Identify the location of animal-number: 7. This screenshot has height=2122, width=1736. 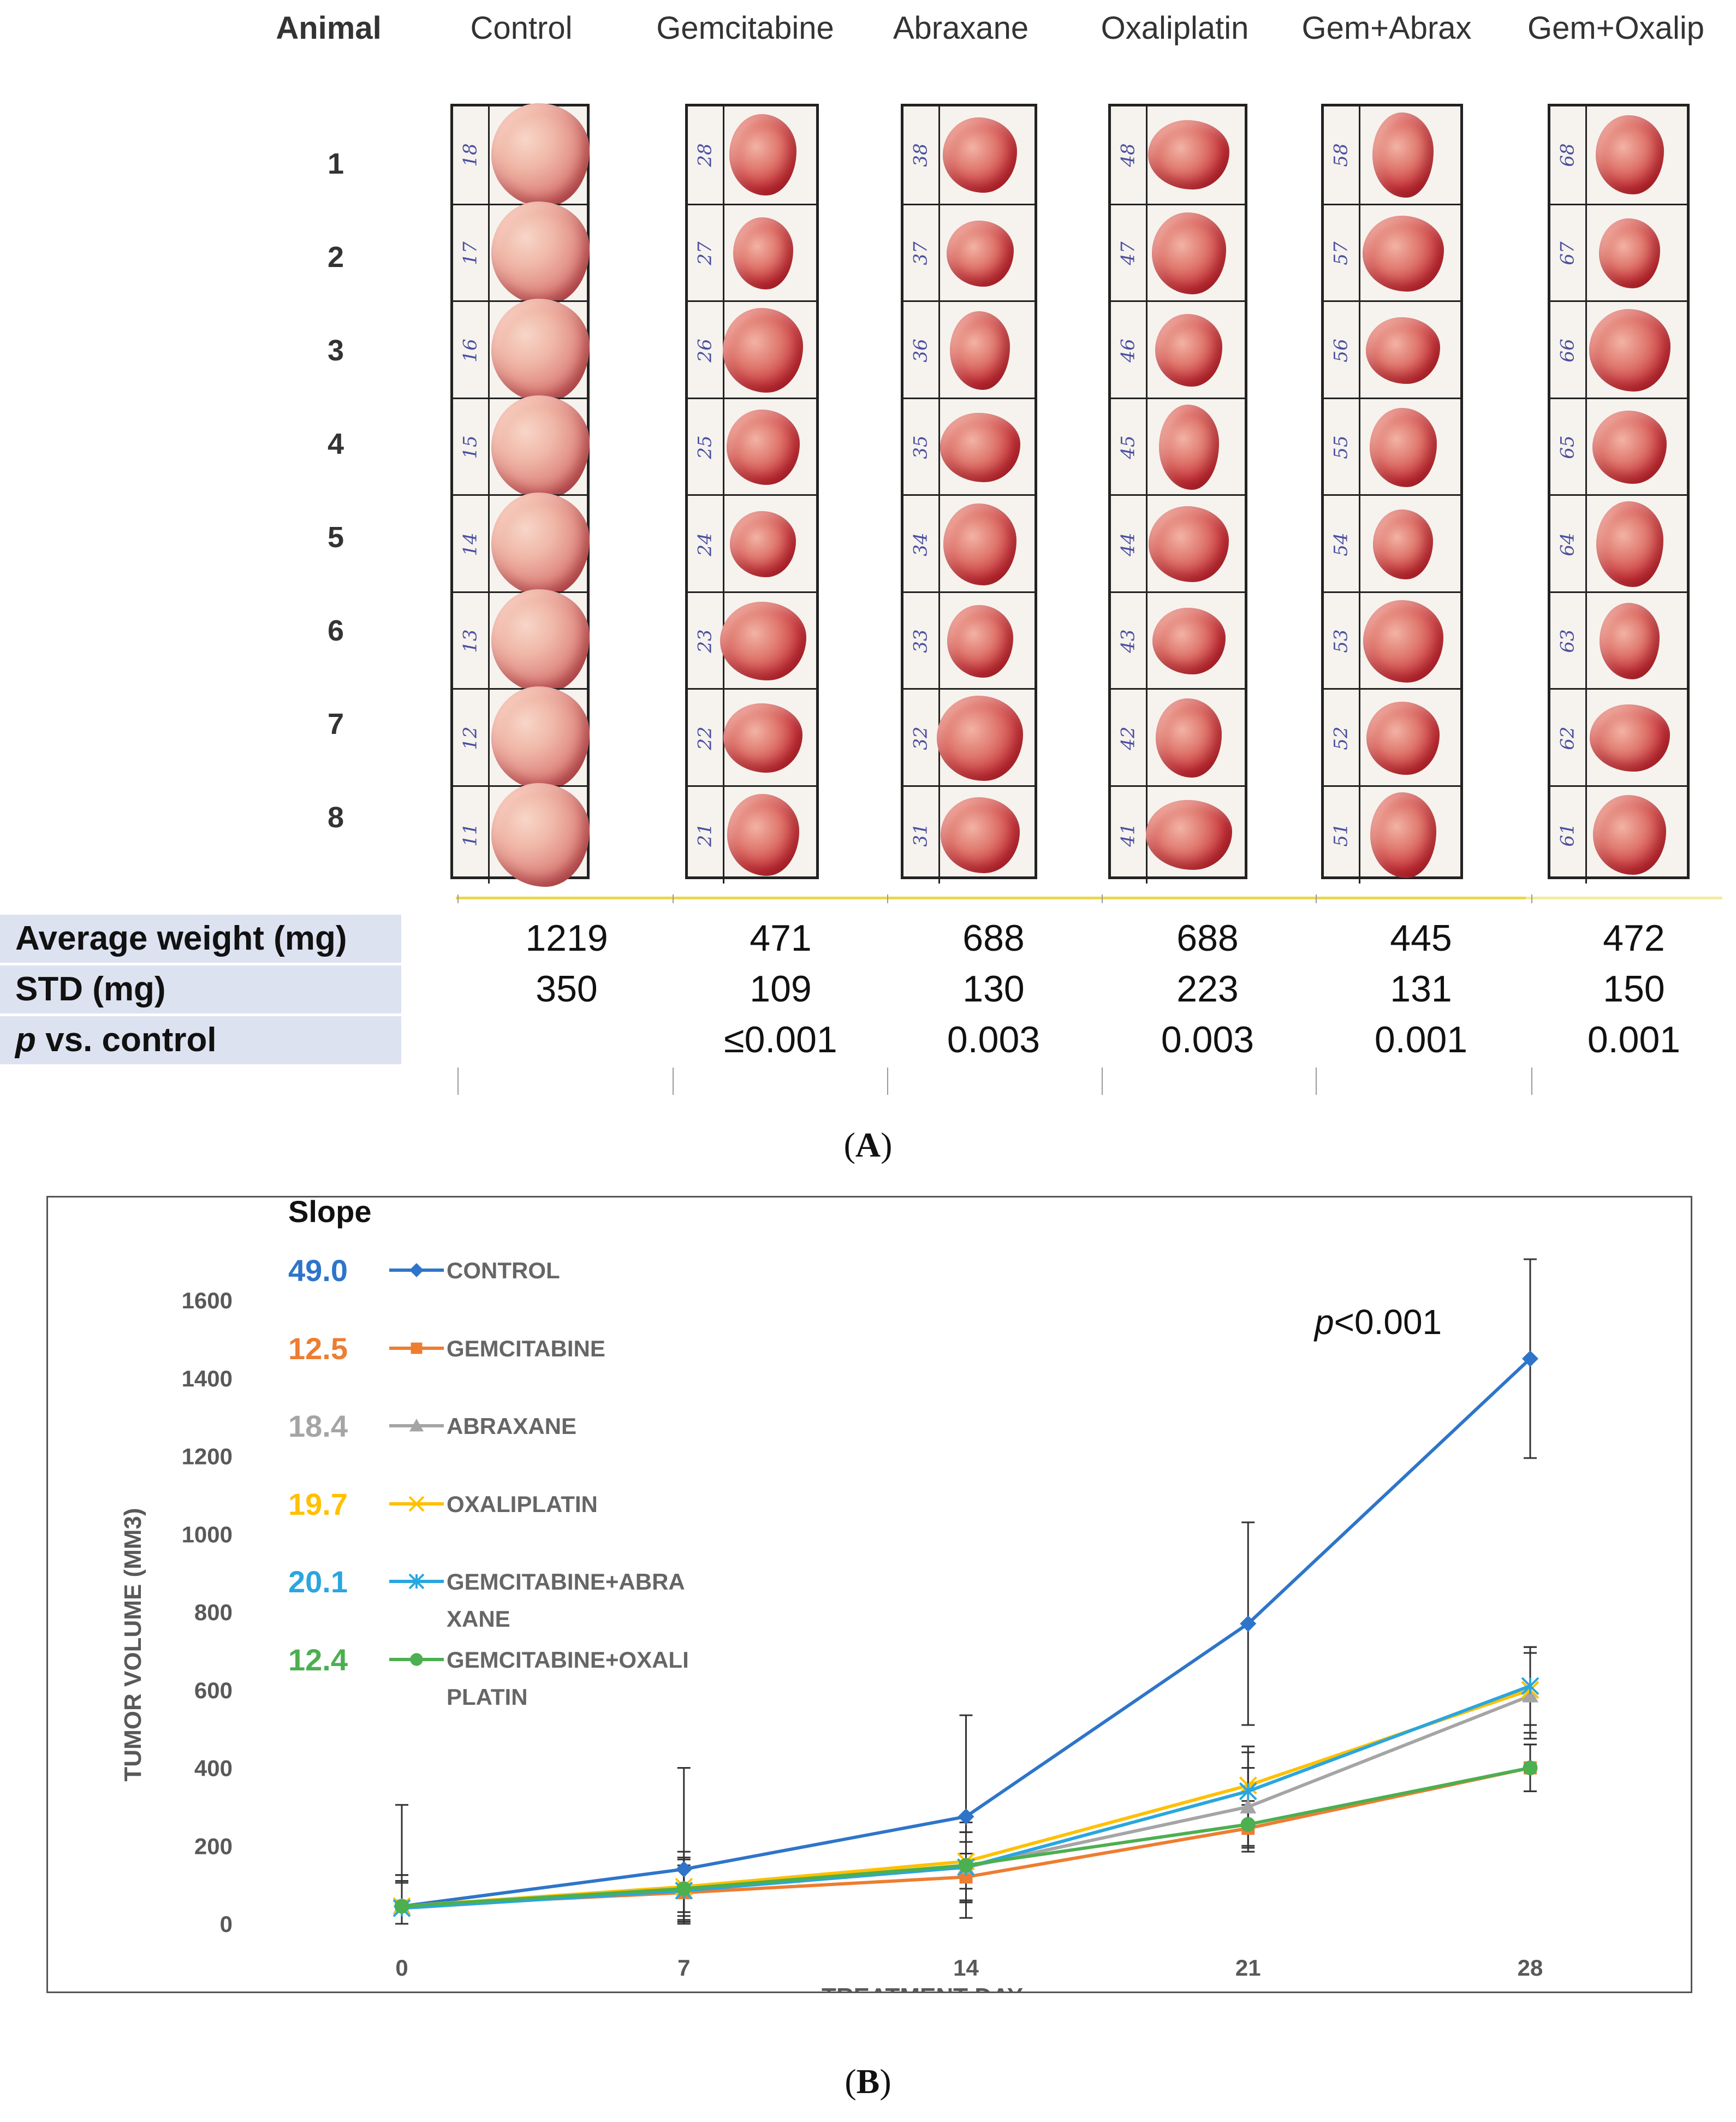
(336, 724).